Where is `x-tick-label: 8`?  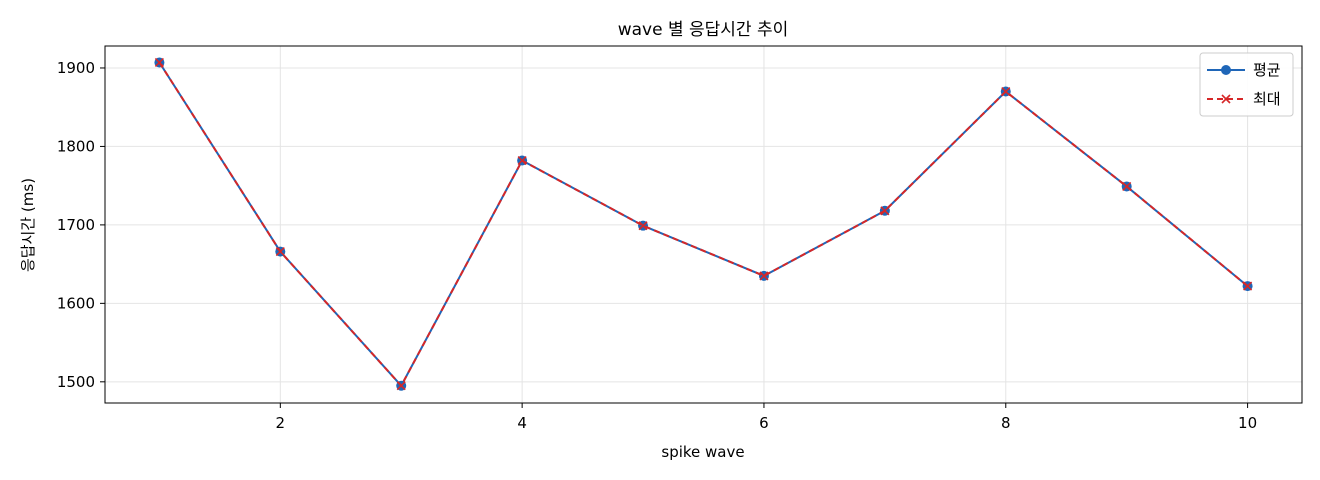
x-tick-label: 8 is located at coordinates (1006, 423).